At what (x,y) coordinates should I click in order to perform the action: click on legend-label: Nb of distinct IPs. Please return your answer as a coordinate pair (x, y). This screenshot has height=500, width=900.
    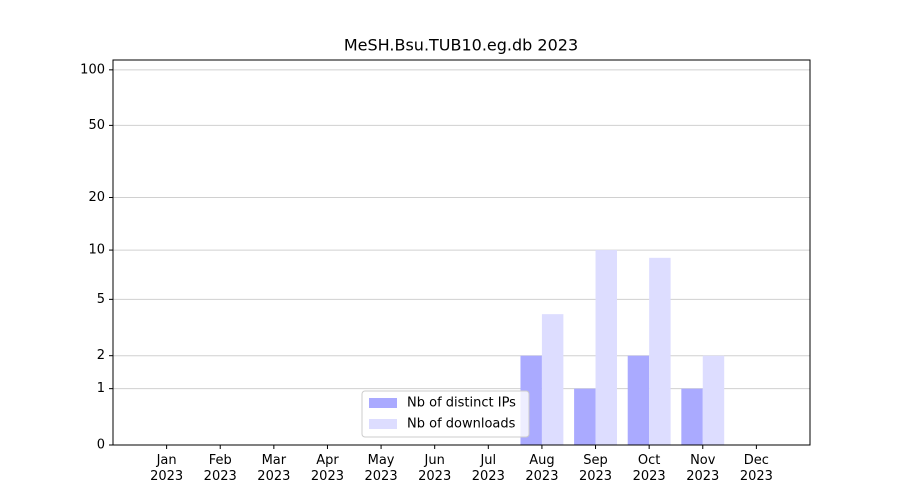
    Looking at the image, I should click on (461, 403).